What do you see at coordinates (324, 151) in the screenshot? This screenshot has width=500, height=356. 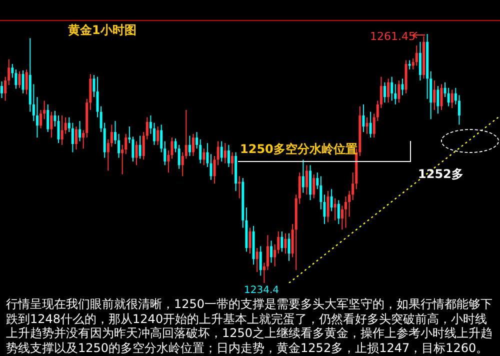 I see `annotation: 1250多空分水岭位置` at bounding box center [324, 151].